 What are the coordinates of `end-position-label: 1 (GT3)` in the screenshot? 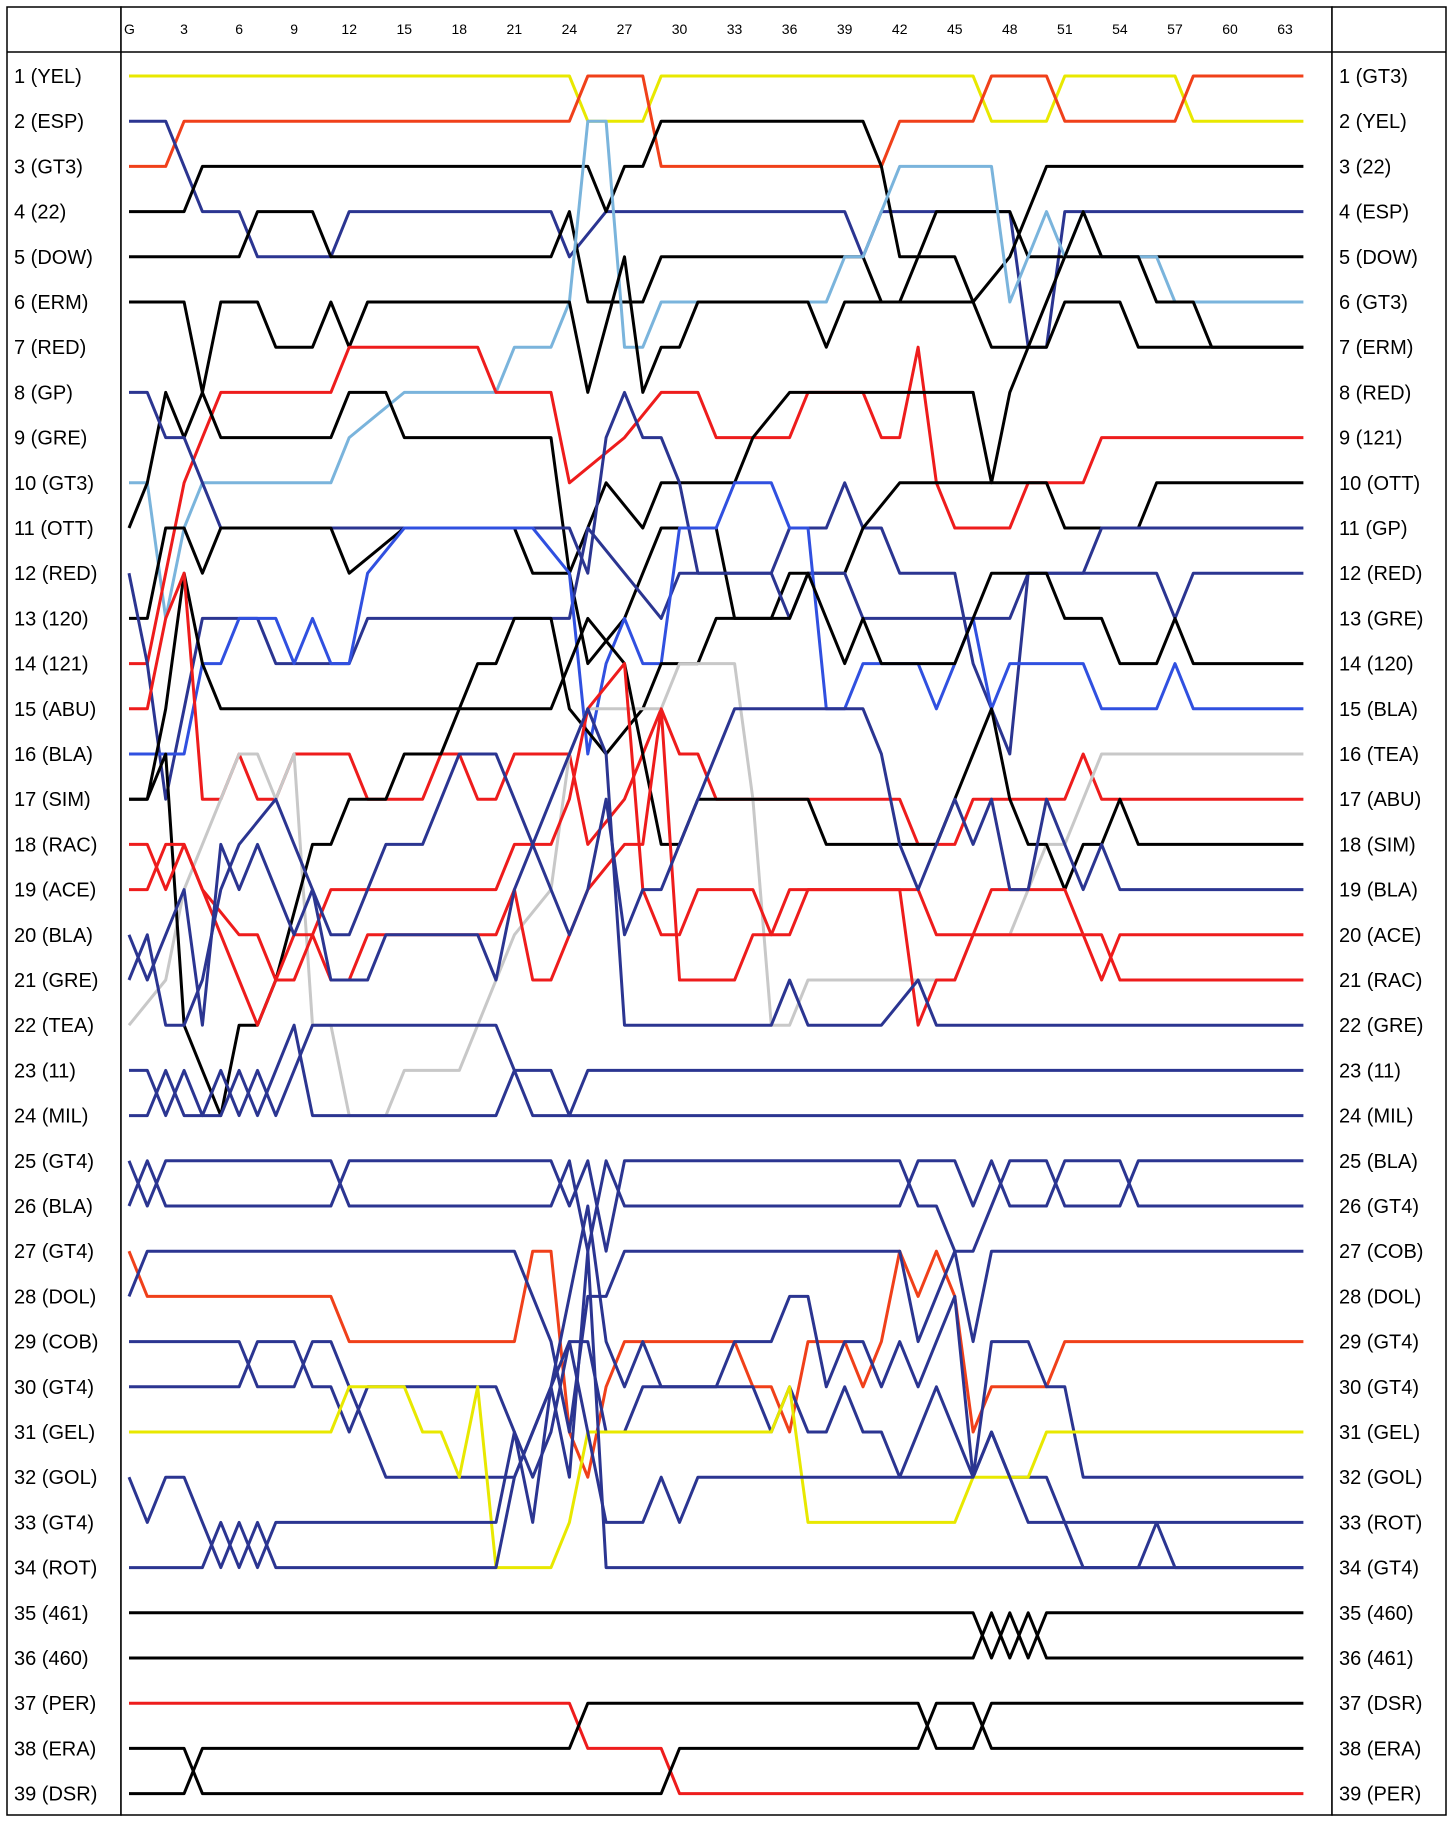 It's located at (1373, 77).